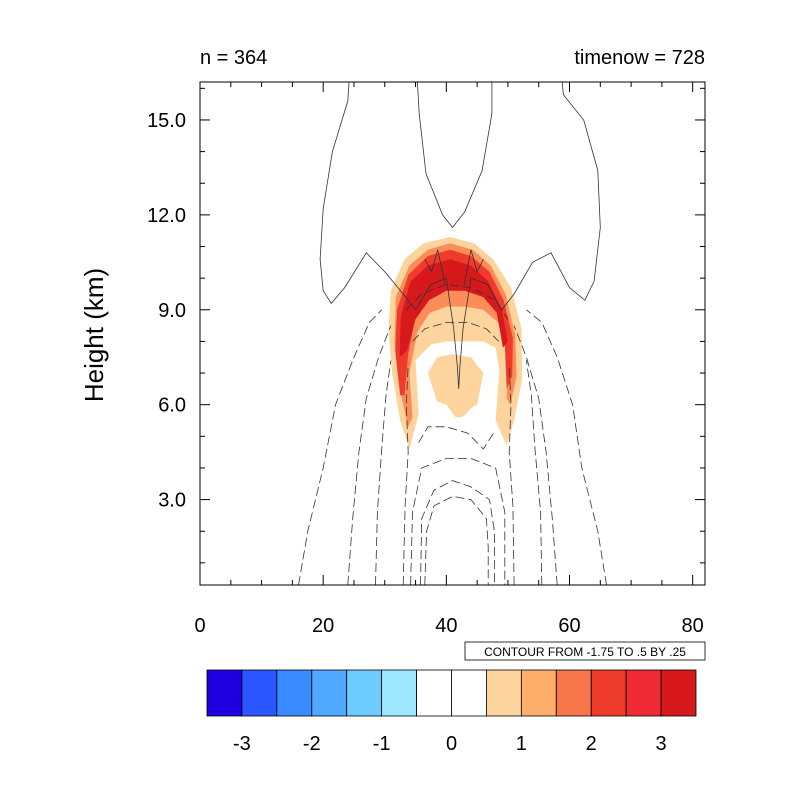 This screenshot has height=800, width=800. I want to click on y-axis-label: Height (km), so click(94, 335).